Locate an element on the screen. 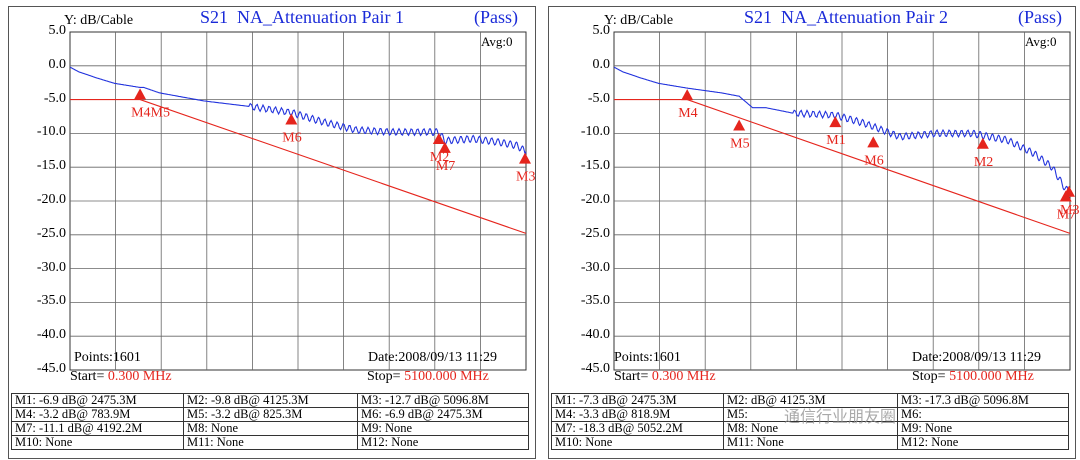 The height and width of the screenshot is (460, 1080). table-cell: M1: -7.3 dB@ 2475.3M is located at coordinates (637, 400).